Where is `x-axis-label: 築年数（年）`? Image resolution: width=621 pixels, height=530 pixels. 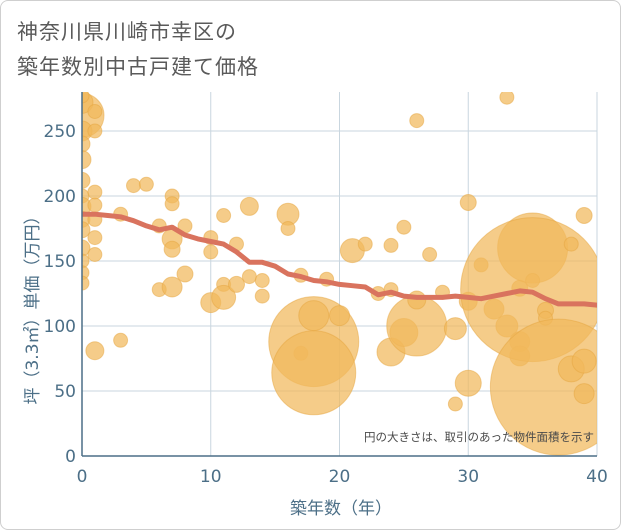 x-axis-label: 築年数（年） is located at coordinates (341, 509).